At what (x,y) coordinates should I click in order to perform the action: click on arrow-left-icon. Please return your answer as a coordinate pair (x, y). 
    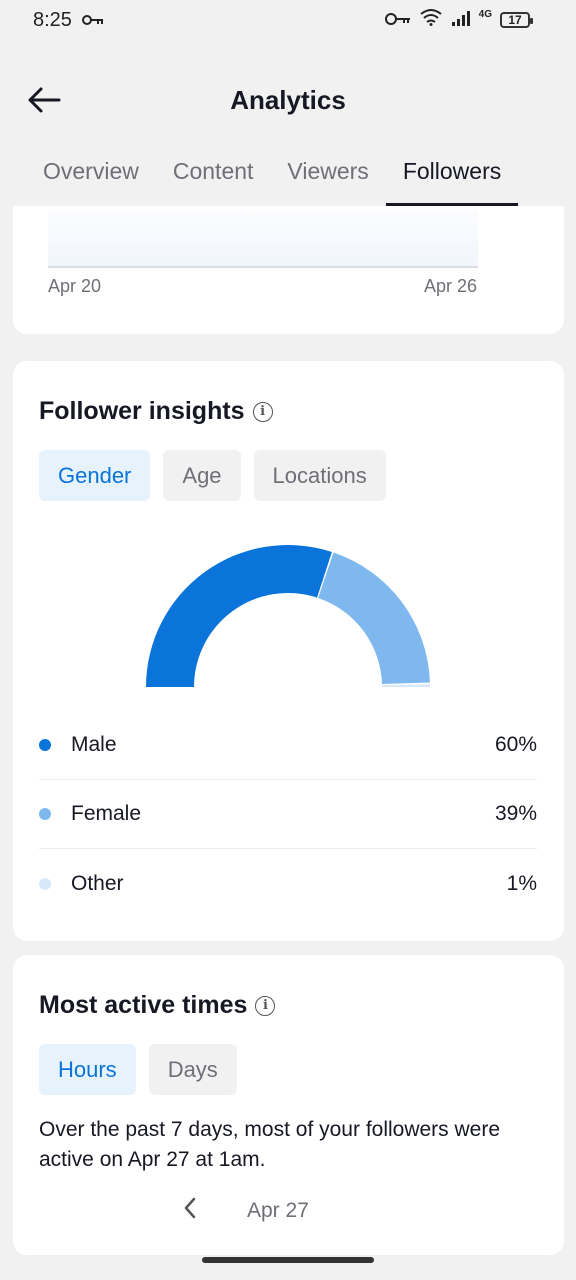
    Looking at the image, I should click on (44, 100).